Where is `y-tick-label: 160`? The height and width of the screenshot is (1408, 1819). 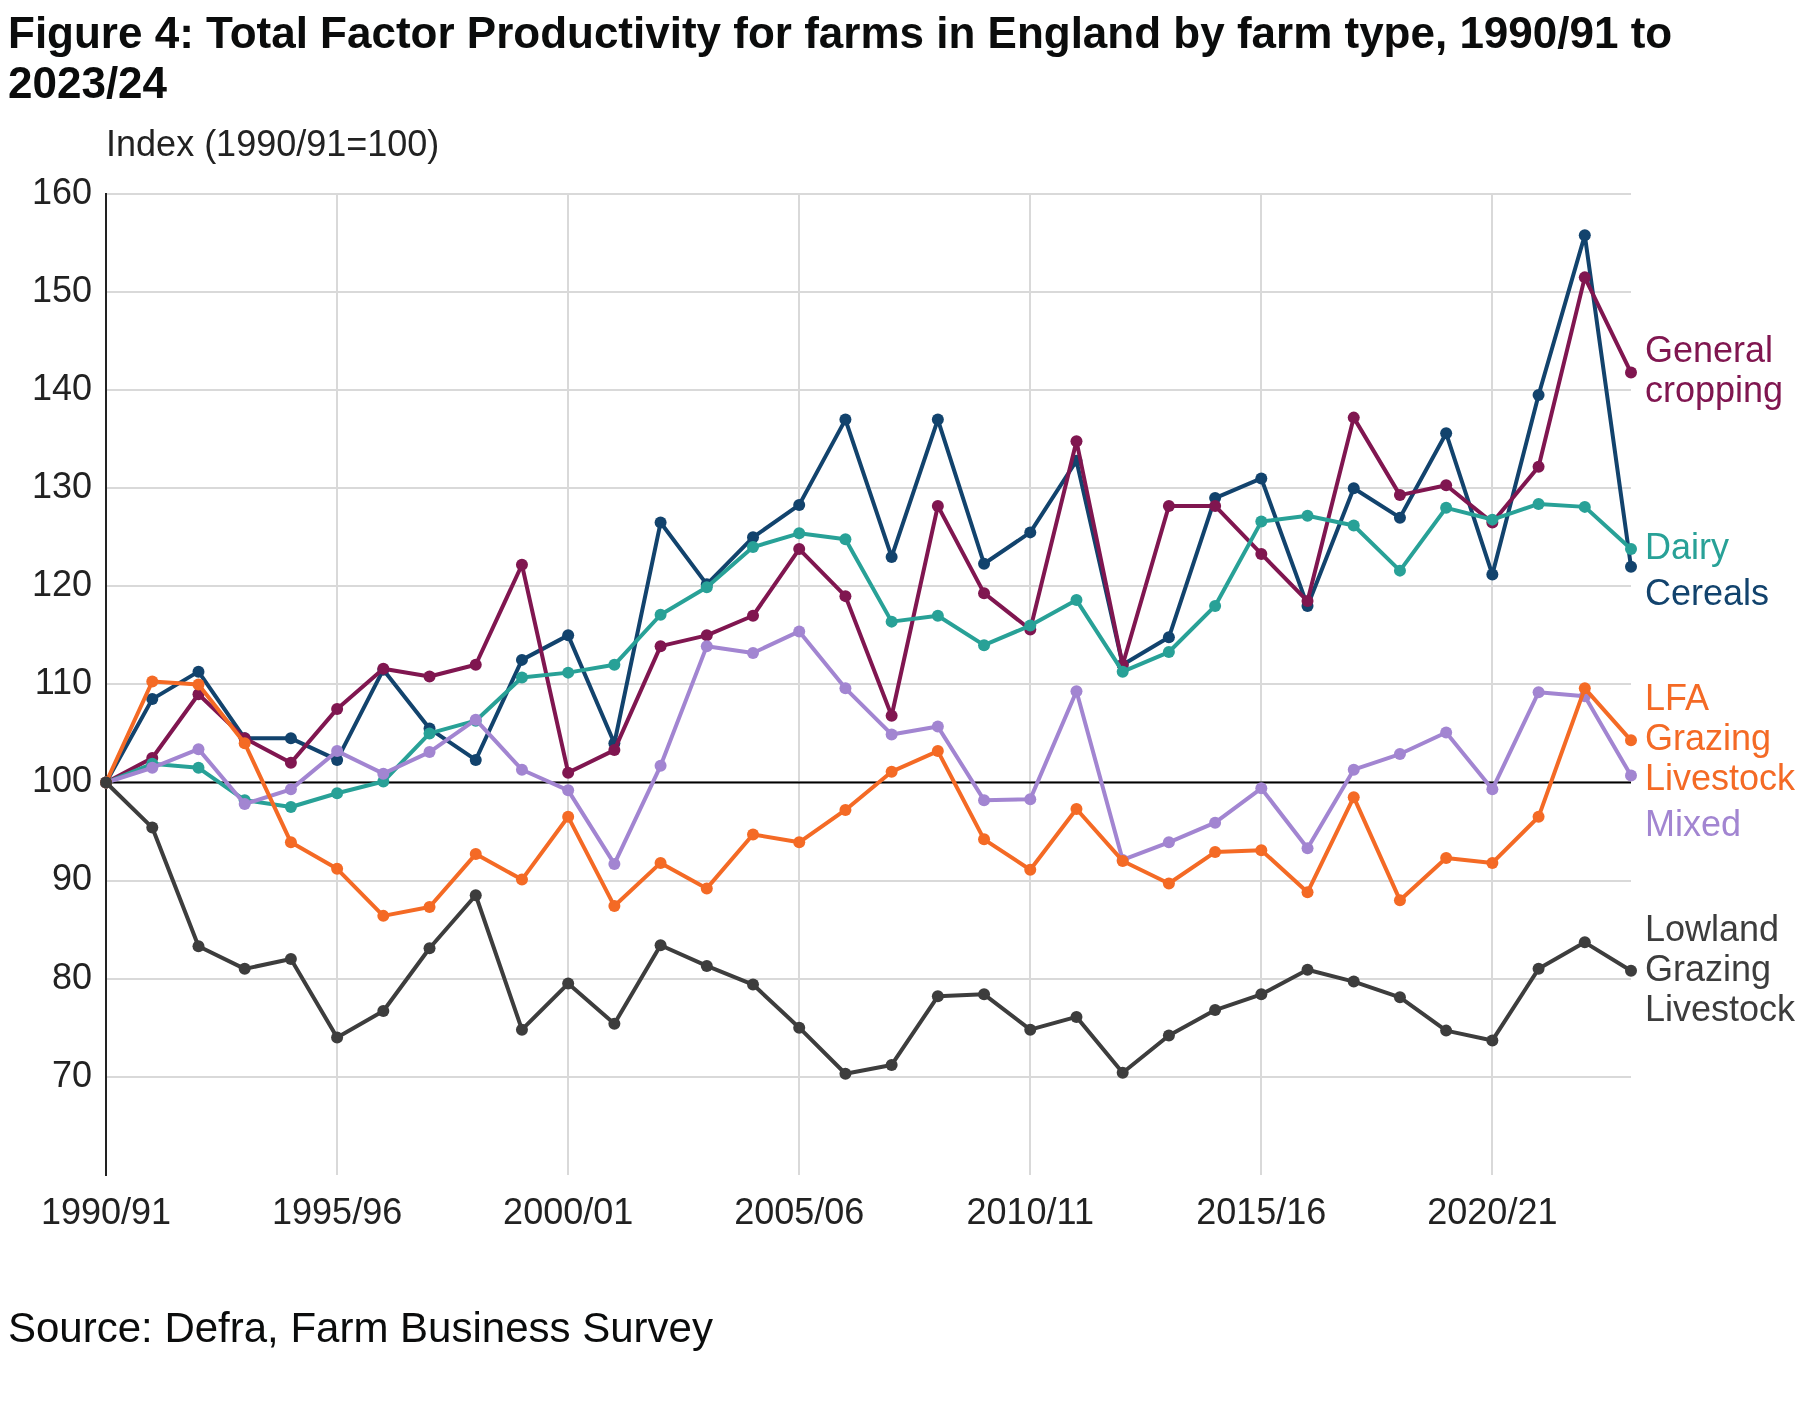 y-tick-label: 160 is located at coordinates (62, 191).